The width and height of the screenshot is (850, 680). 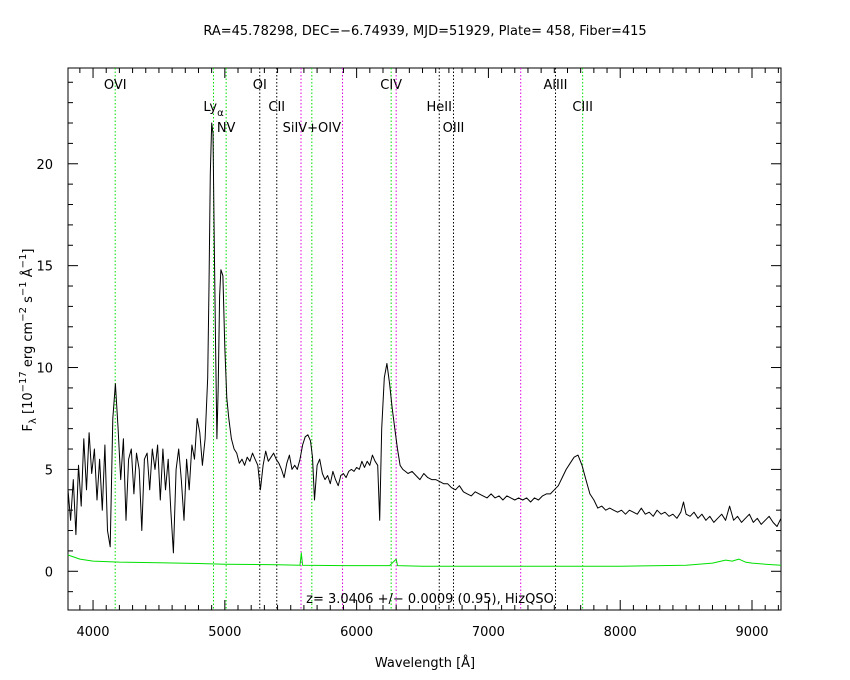 What do you see at coordinates (391, 85) in the screenshot?
I see `line-marker-label-8: CIV` at bounding box center [391, 85].